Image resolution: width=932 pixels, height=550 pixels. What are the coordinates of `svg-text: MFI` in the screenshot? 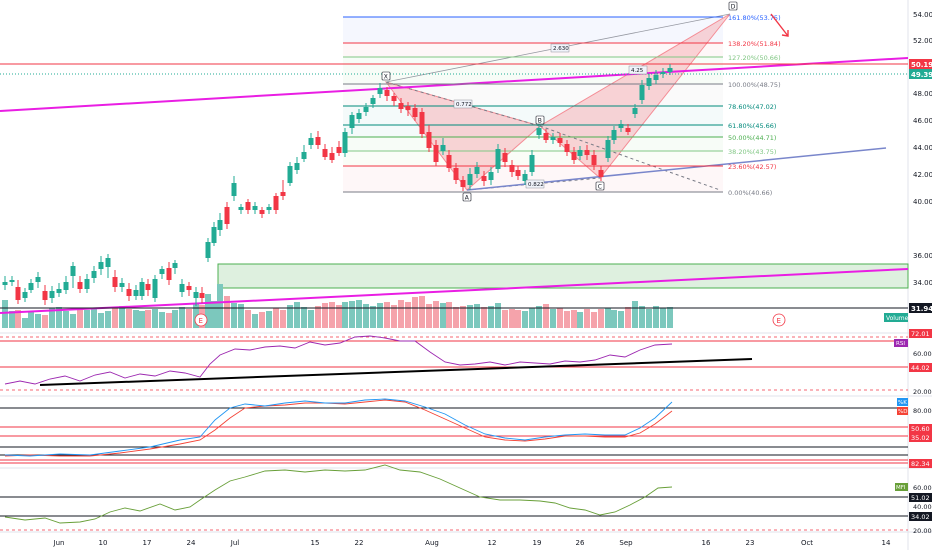 It's located at (901, 488).